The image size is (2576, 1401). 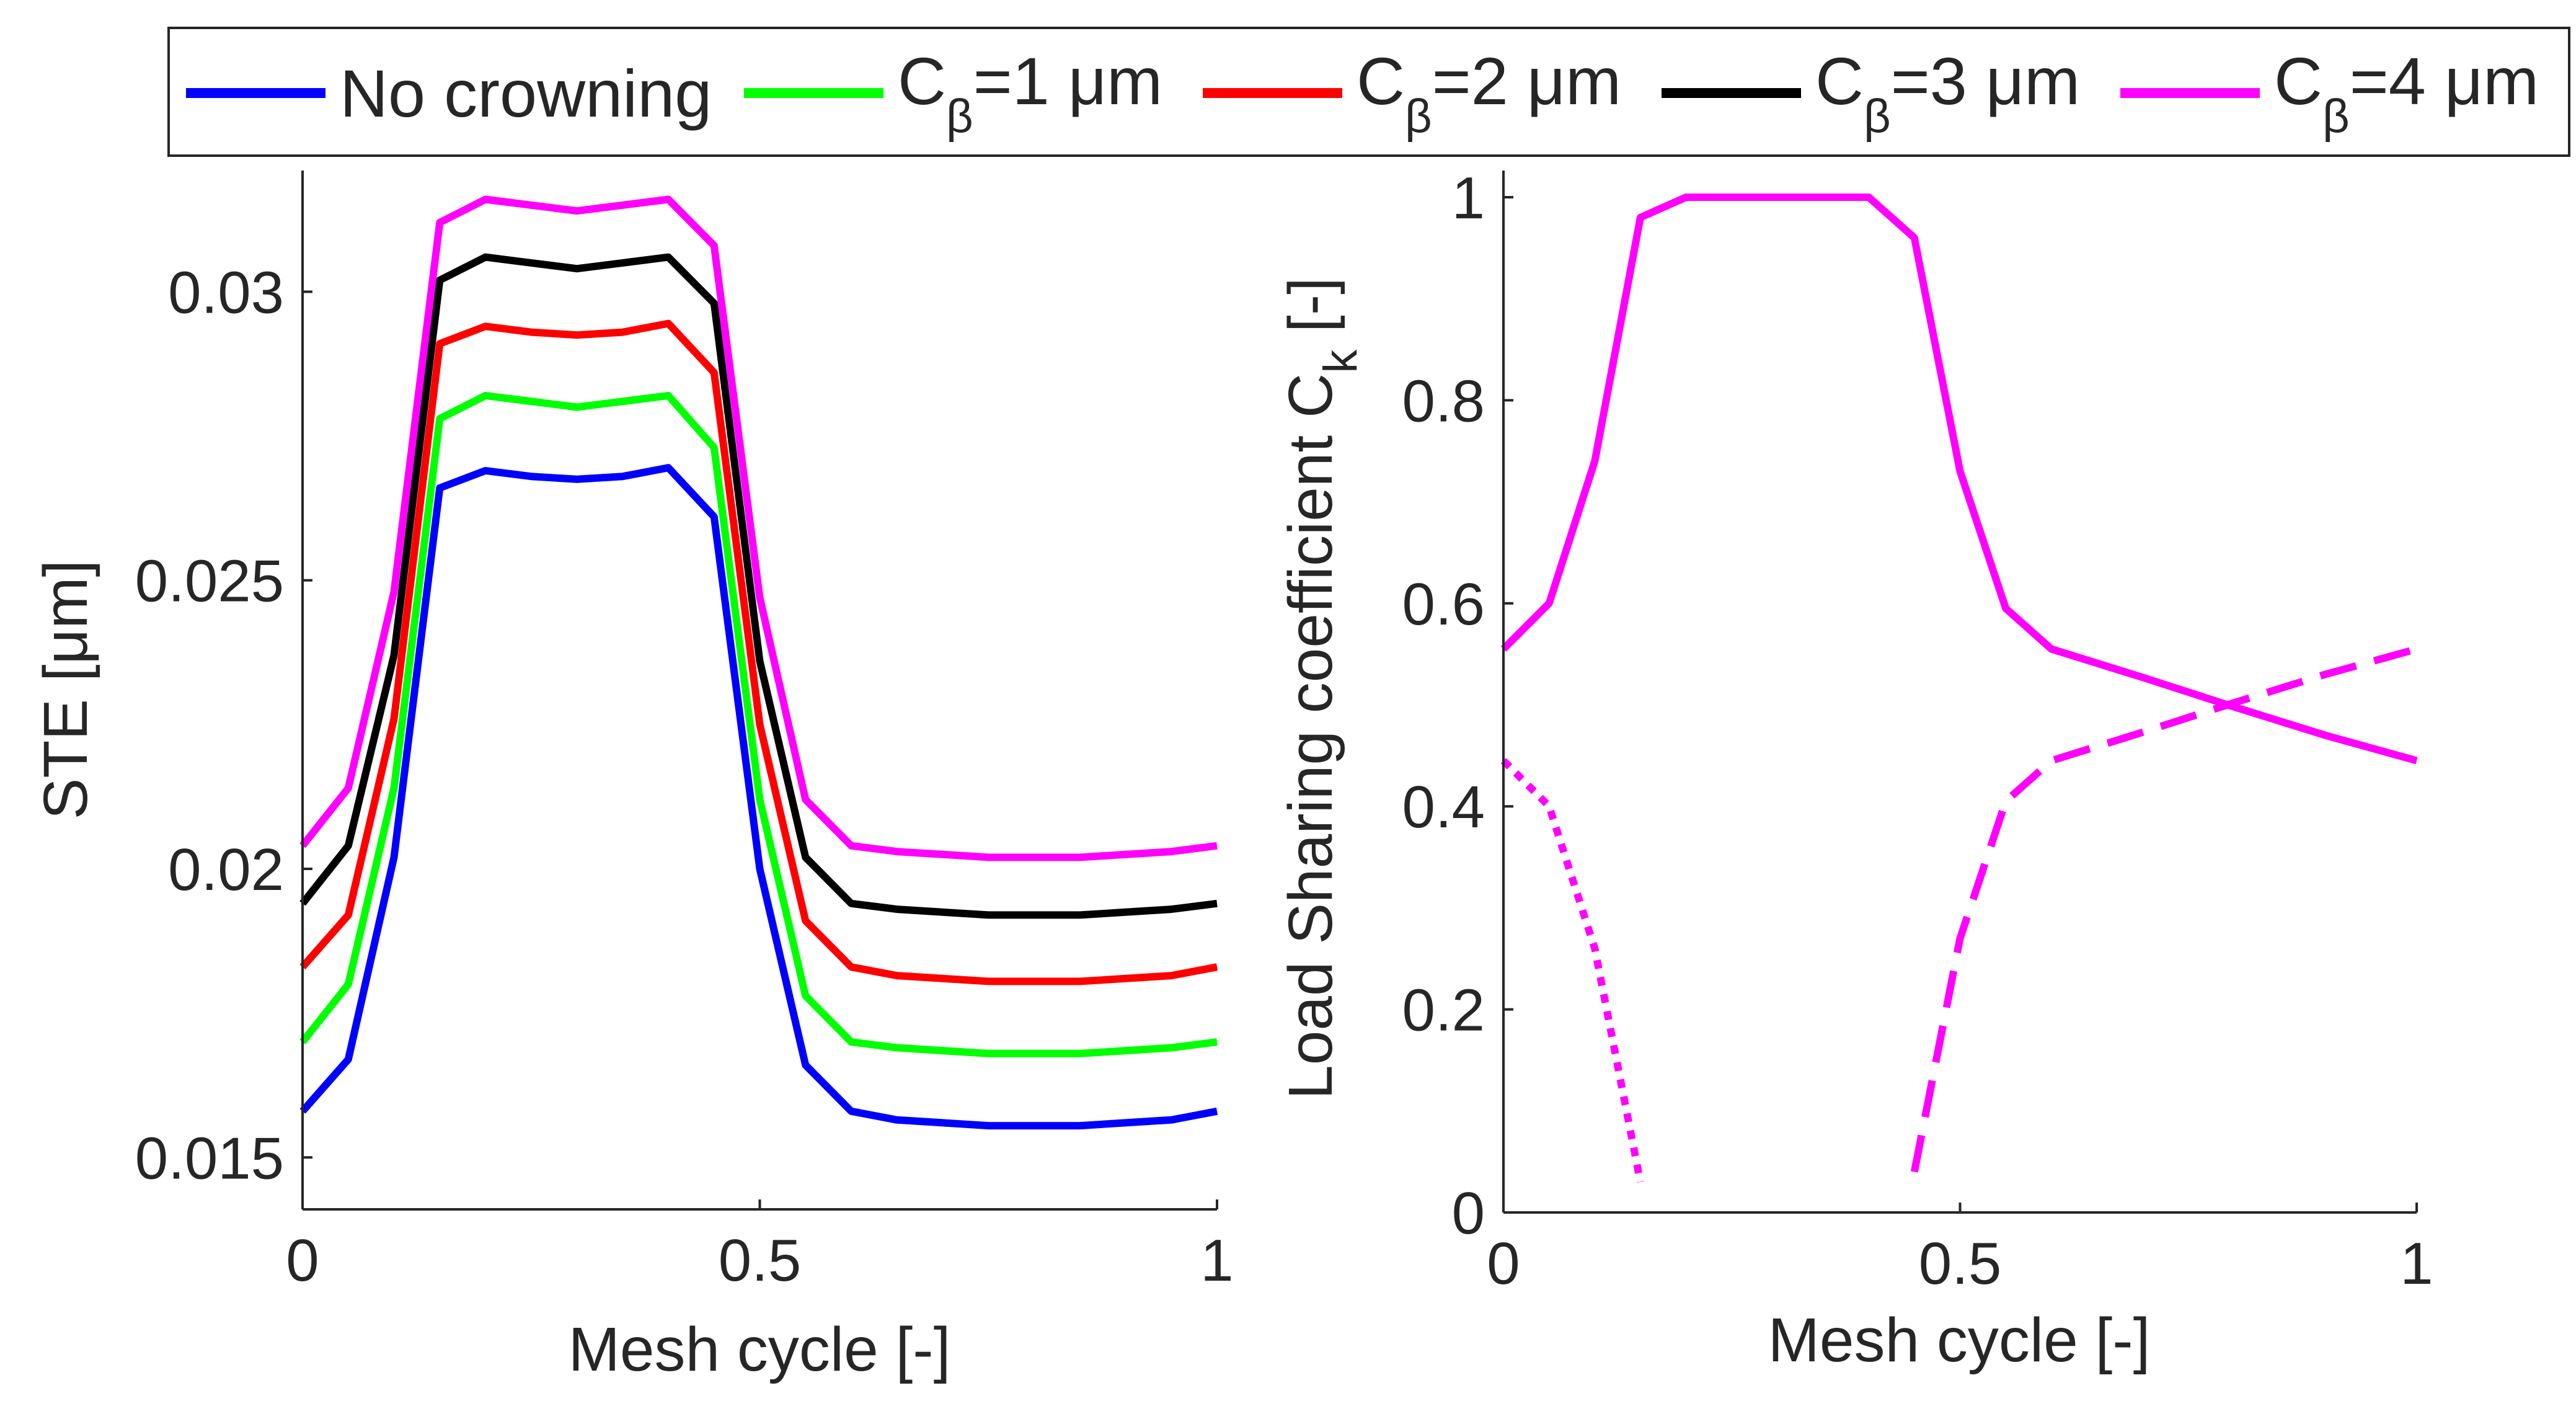 I want to click on legend-label-cb2: Cβ=2 μm, so click(x=1489, y=93).